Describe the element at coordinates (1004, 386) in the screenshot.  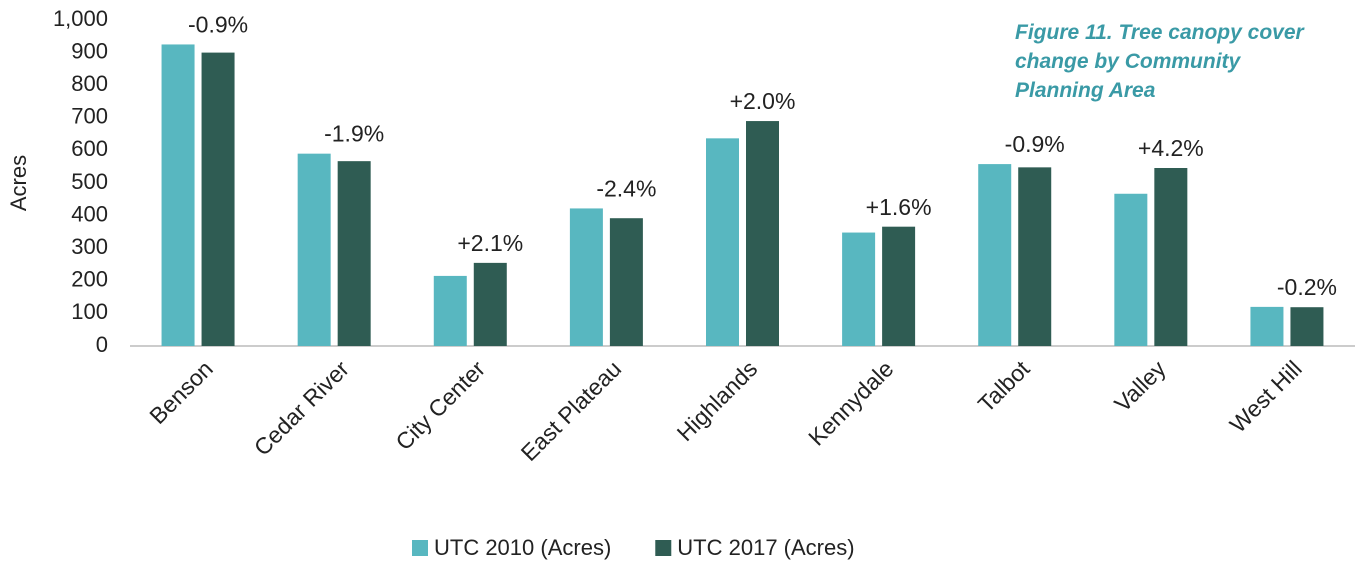
I see `x-tick-label: Talbot` at that location.